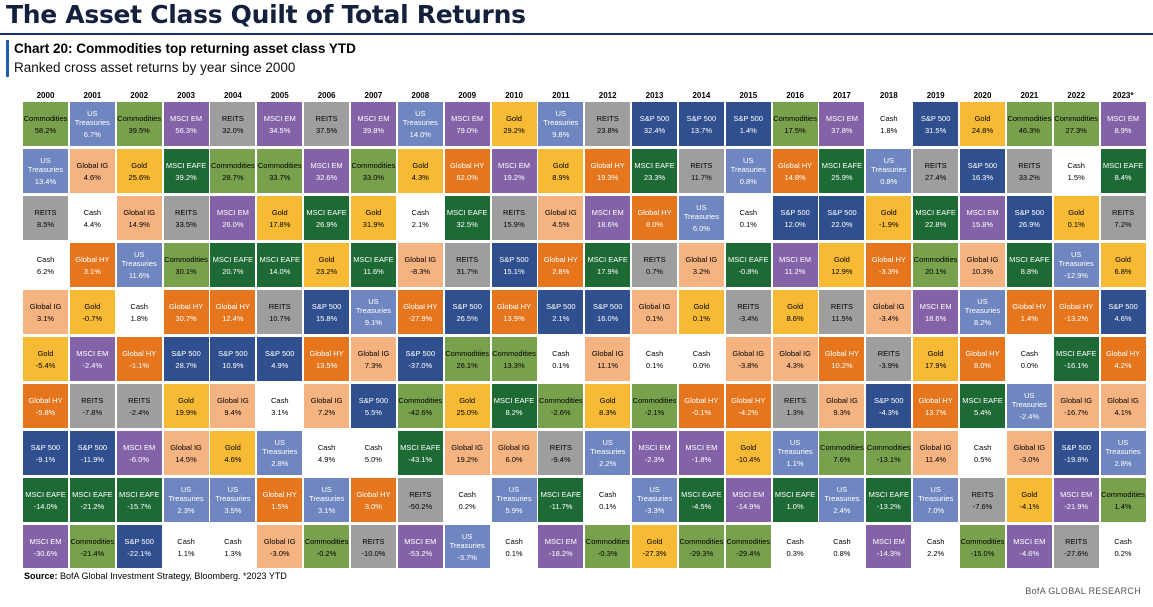 The image size is (1153, 607). Describe the element at coordinates (514, 218) in the screenshot. I see `cell-reits: REITS 15.9%` at that location.